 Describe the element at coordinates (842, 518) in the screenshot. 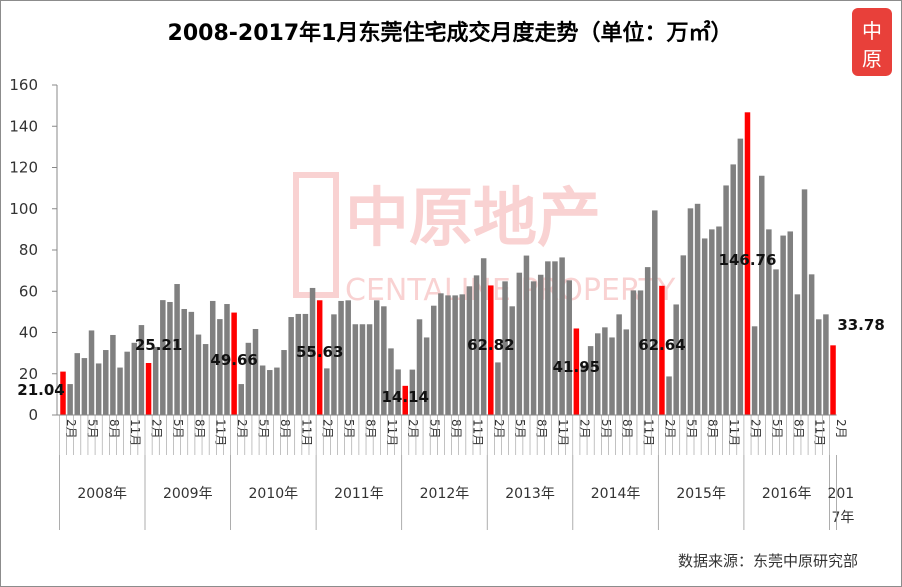

I see `year-label-wrap: 7年` at that location.